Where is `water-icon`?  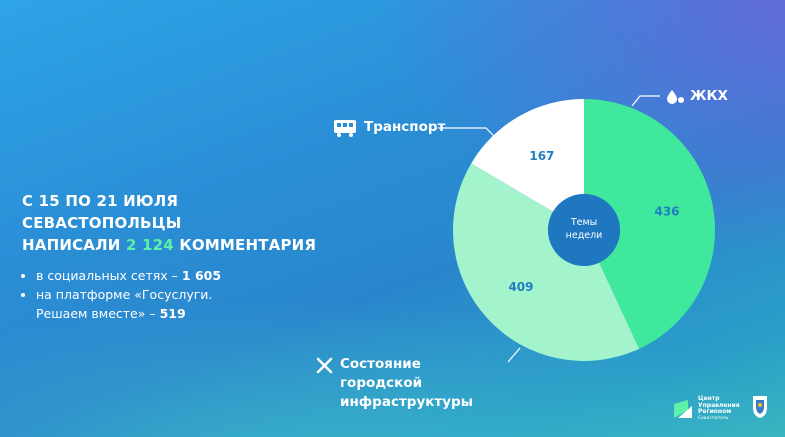 water-icon is located at coordinates (675, 97).